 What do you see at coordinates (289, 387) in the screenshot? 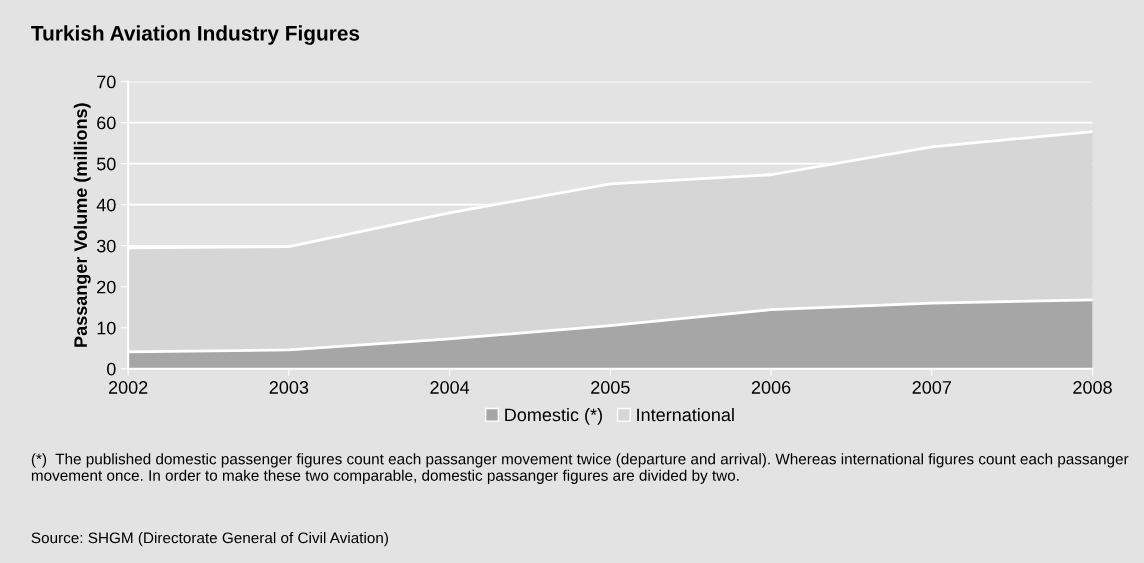
I see `x-tick-label: 2003` at bounding box center [289, 387].